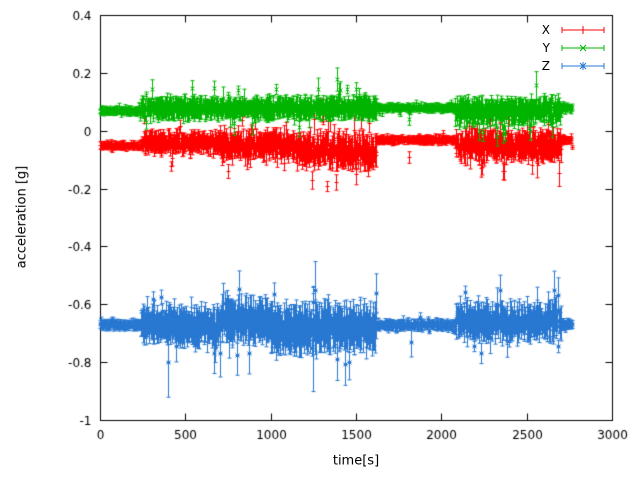  Describe the element at coordinates (583, 48) in the screenshot. I see `legend-cross-marker-icon` at that location.